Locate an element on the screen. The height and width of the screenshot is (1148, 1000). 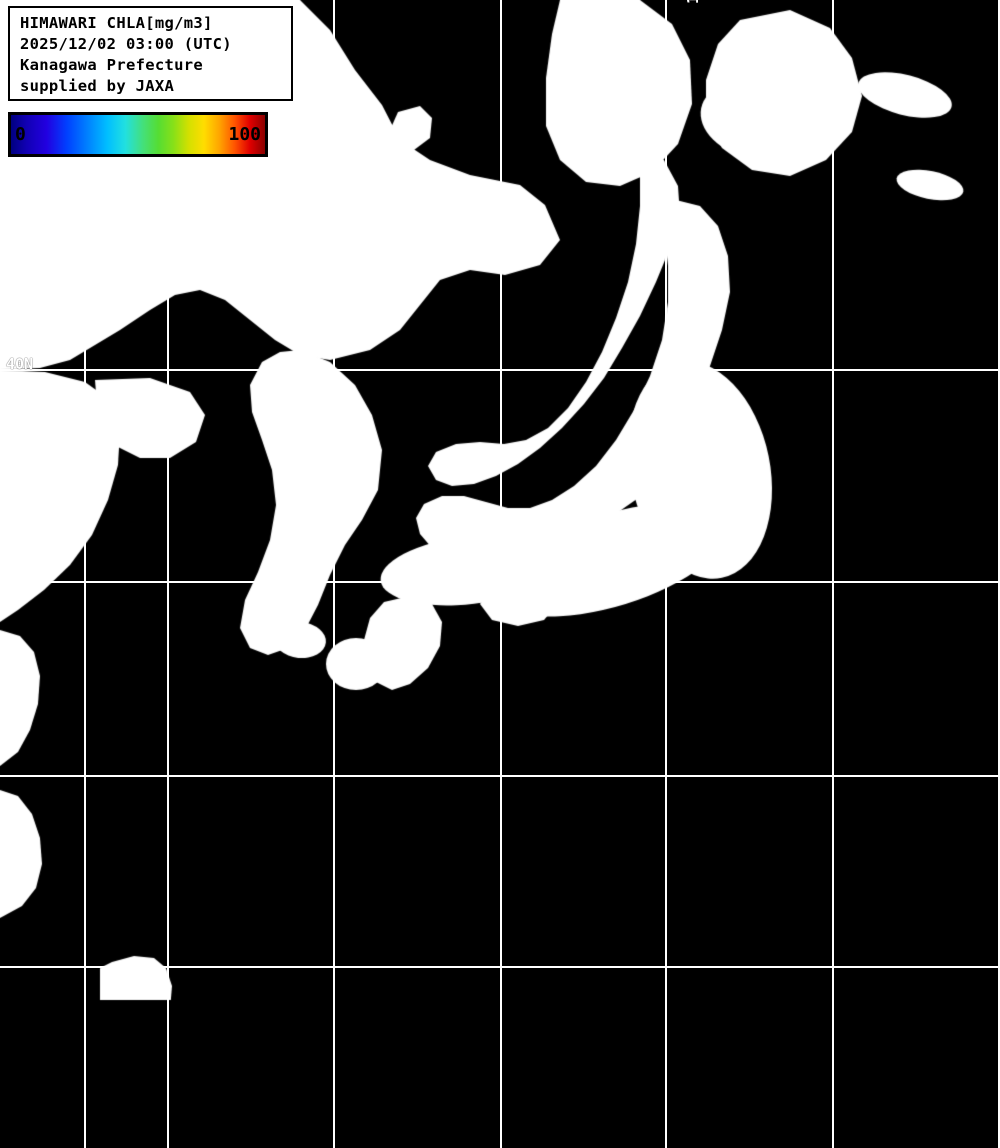
info-region: Kanagawa Prefecture is located at coordinates (112, 65).